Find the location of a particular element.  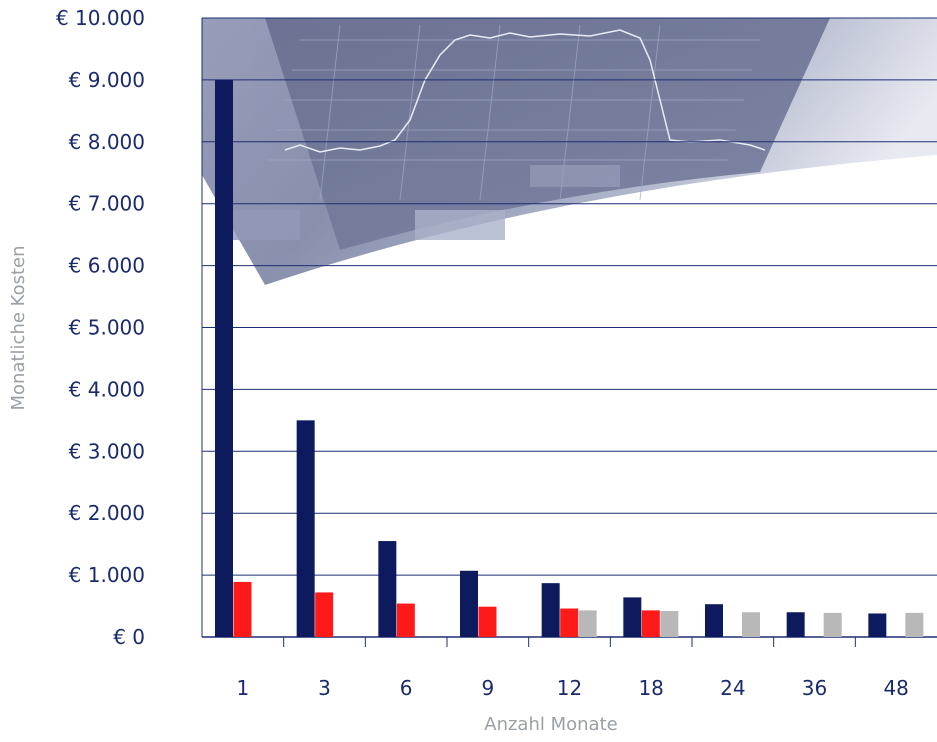

y-axis-title: Monatliche Kosten is located at coordinates (18, 328).